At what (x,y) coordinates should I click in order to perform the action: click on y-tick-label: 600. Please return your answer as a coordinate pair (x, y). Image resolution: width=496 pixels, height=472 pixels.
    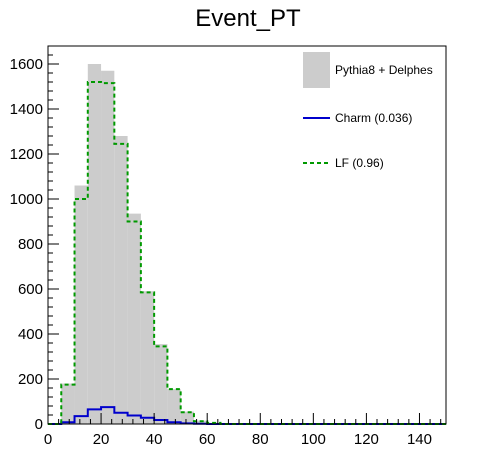
    Looking at the image, I should click on (30, 289).